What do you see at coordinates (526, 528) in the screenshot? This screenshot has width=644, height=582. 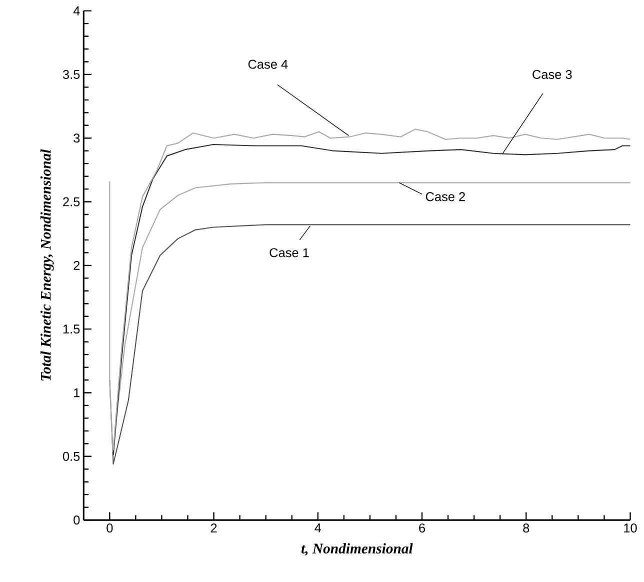 I see `x-tick-label: 8` at bounding box center [526, 528].